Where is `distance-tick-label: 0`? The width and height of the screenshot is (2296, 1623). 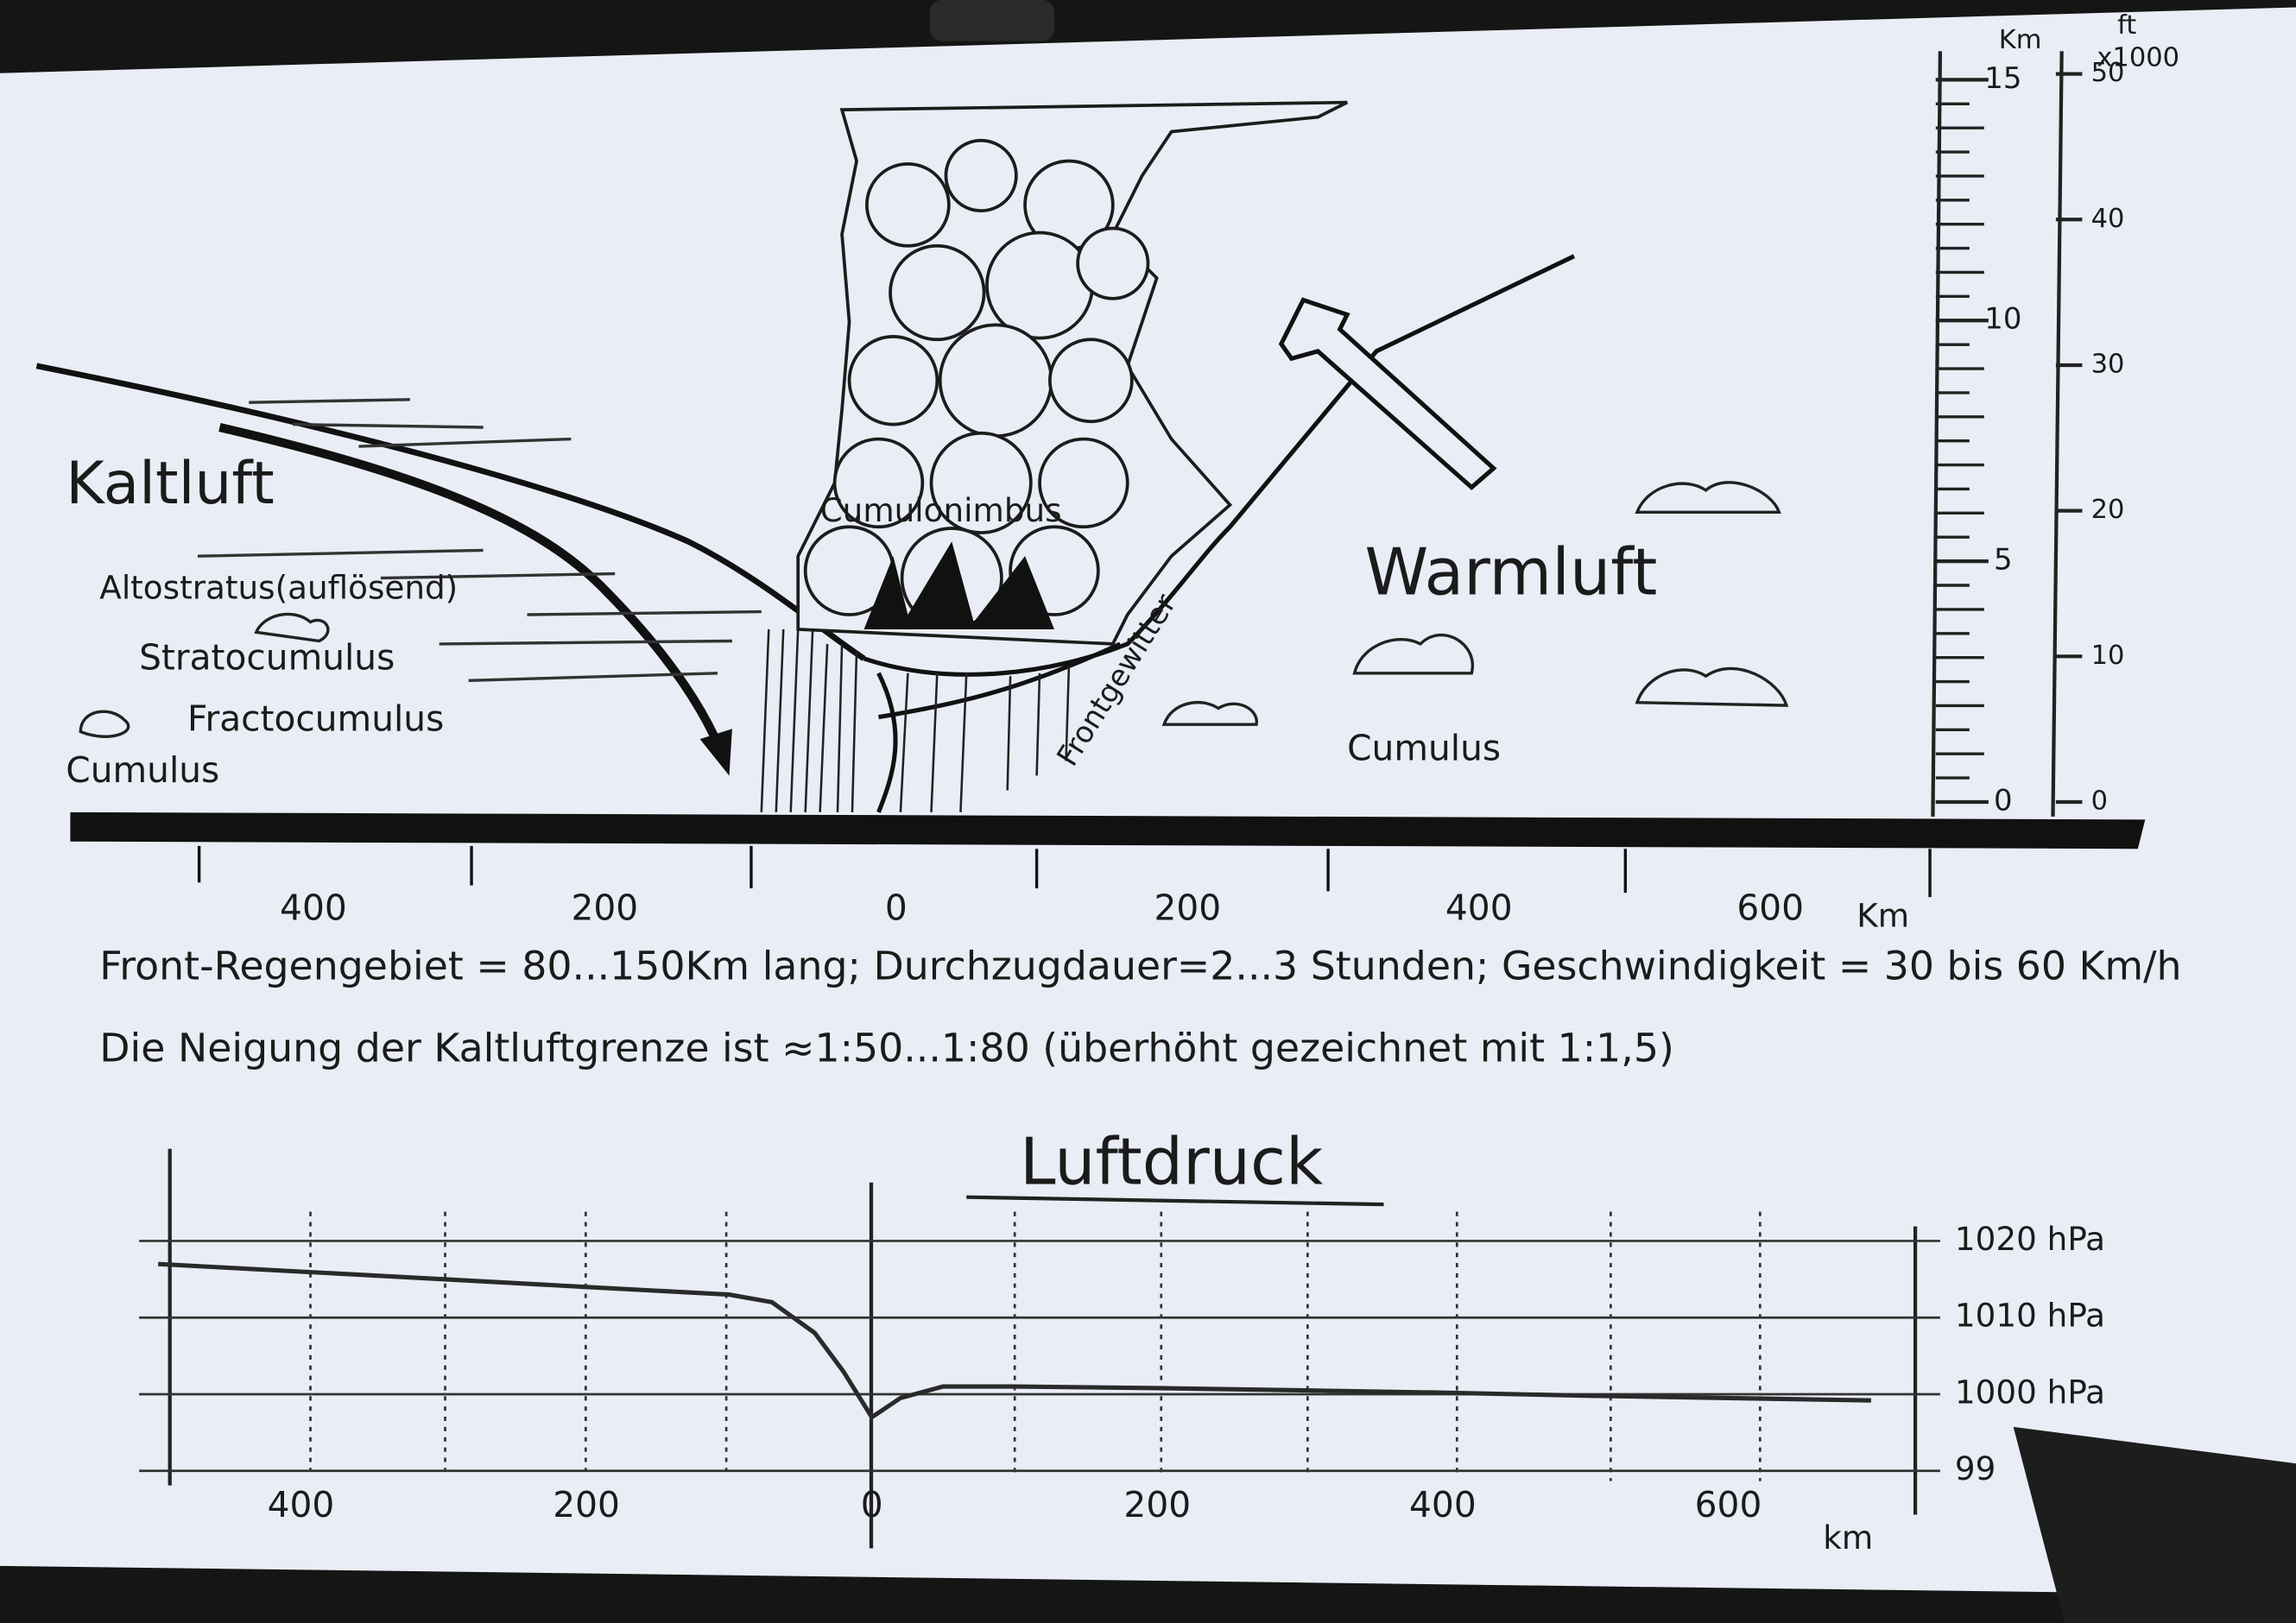 distance-tick-label: 0 is located at coordinates (896, 908).